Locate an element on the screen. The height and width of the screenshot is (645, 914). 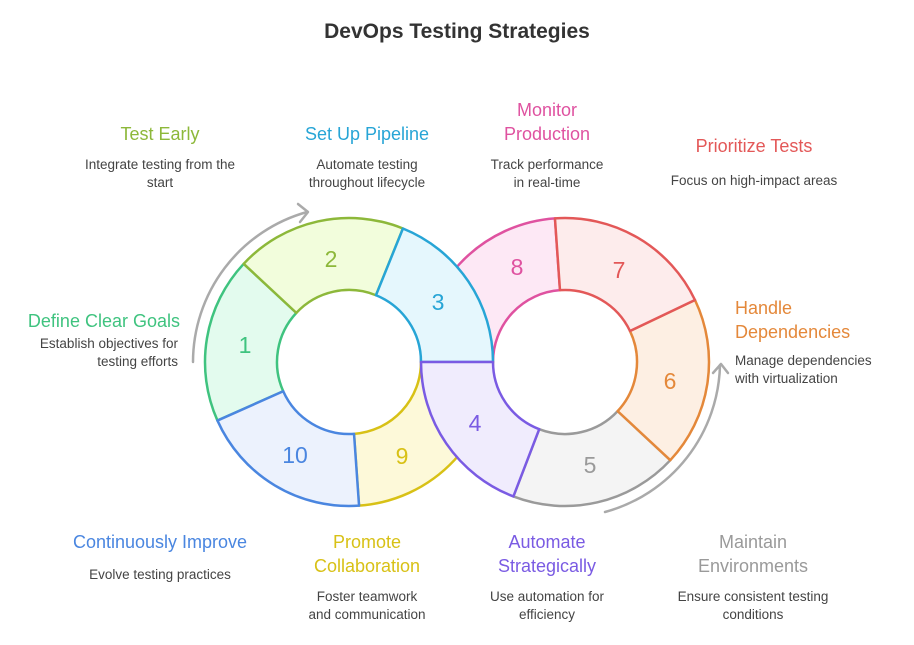
step-title-line: Collaboration is located at coordinates (367, 566).